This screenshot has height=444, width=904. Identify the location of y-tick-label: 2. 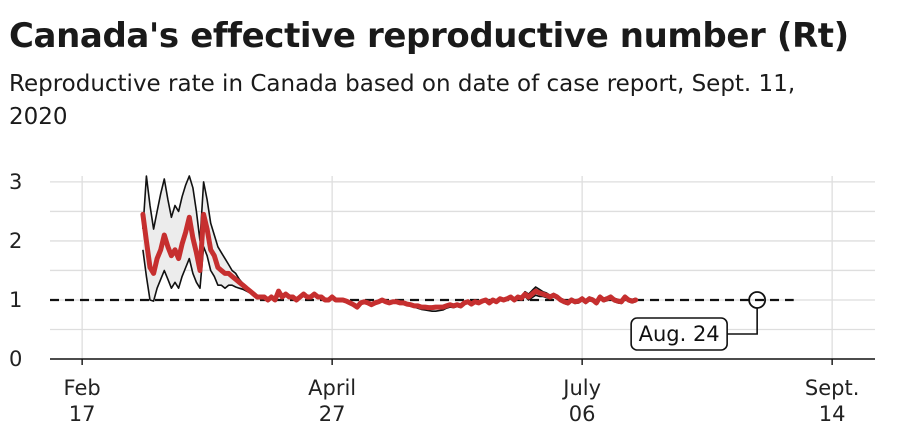
(15, 241).